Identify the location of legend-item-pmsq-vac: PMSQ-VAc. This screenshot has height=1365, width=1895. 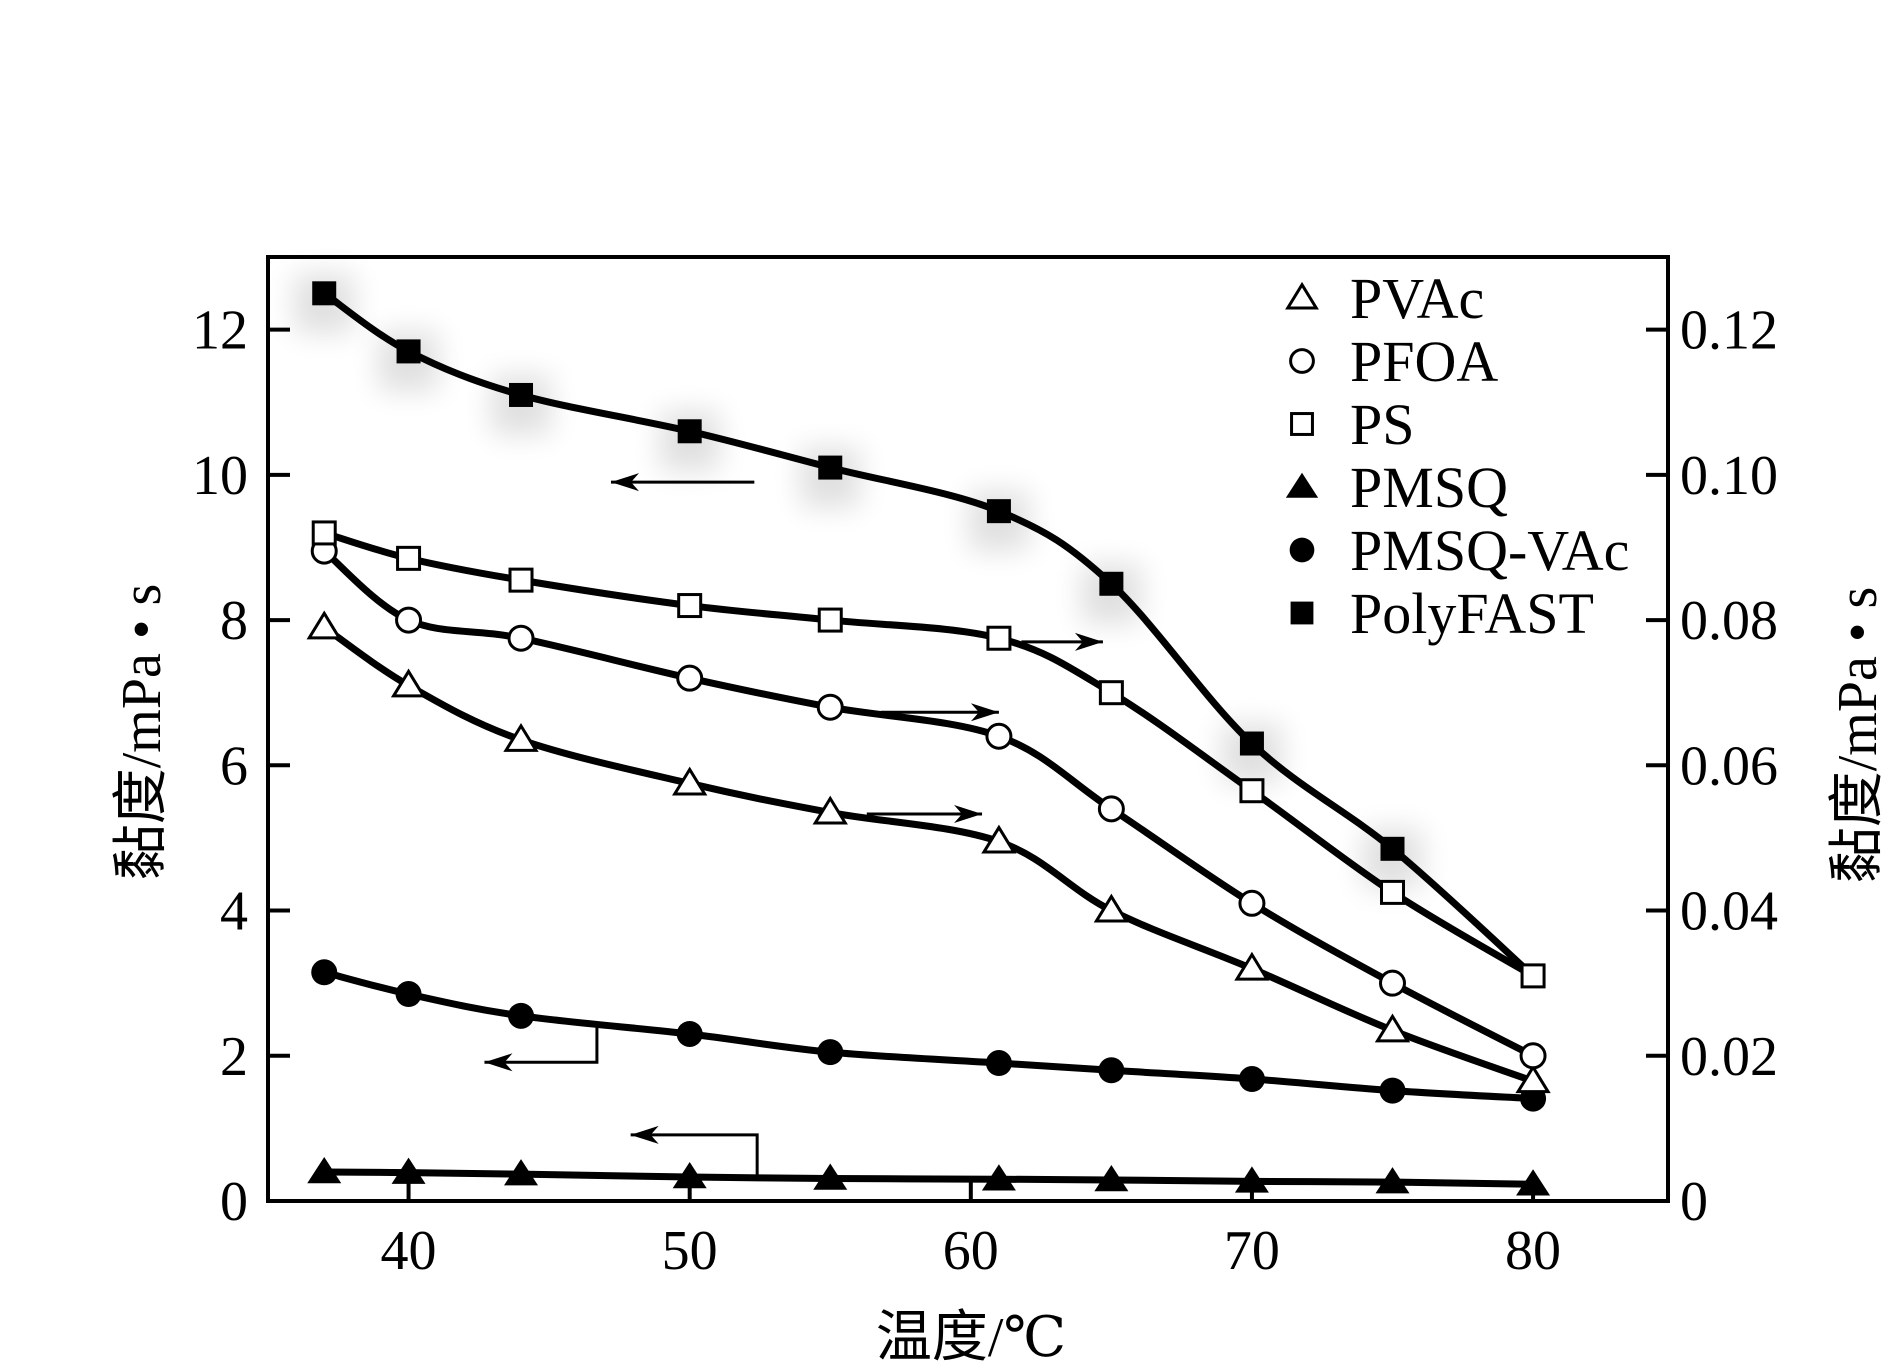
(1459, 550).